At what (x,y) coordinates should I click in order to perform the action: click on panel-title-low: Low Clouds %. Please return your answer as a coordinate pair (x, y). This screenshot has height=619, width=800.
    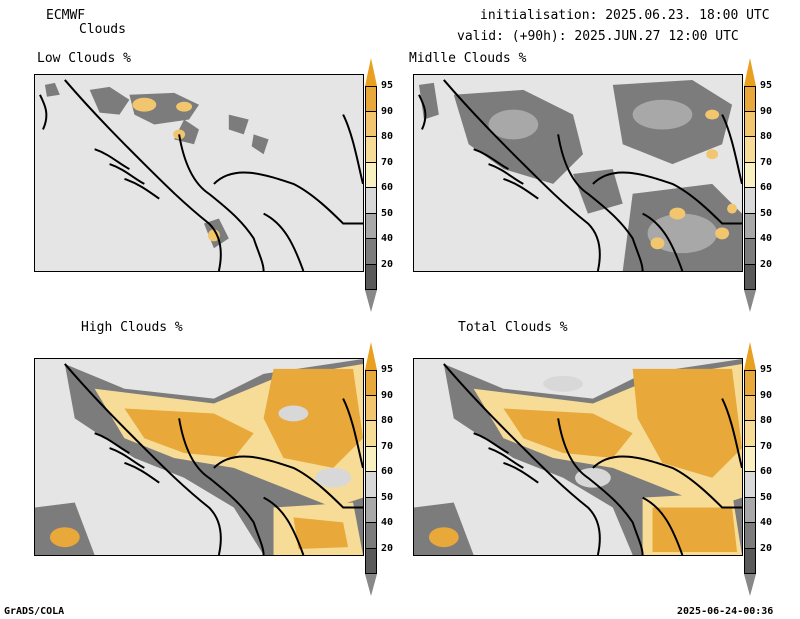
    Looking at the image, I should click on (84, 58).